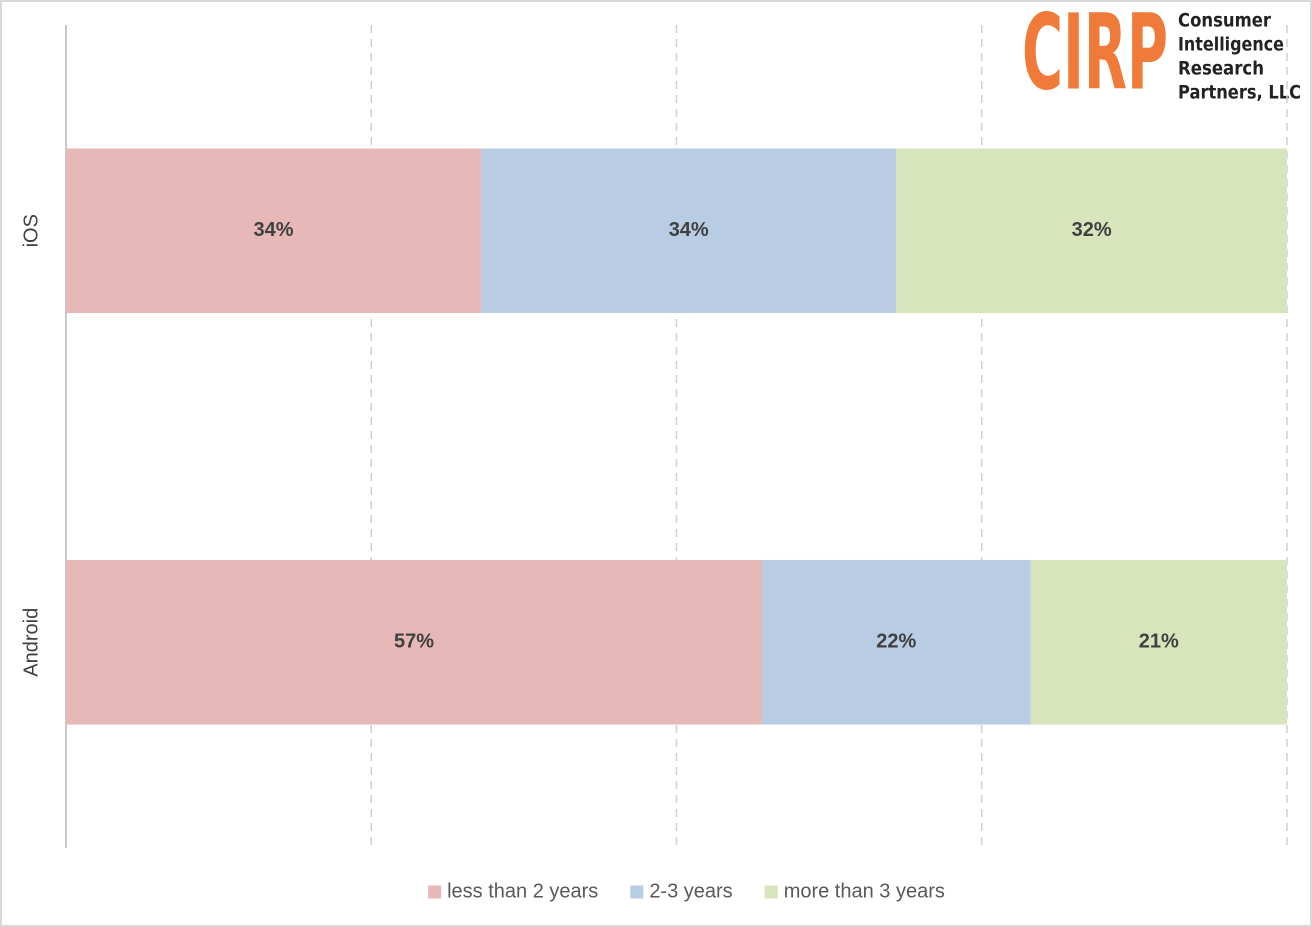 This screenshot has height=927, width=1312. I want to click on value-label: 32%, so click(1092, 230).